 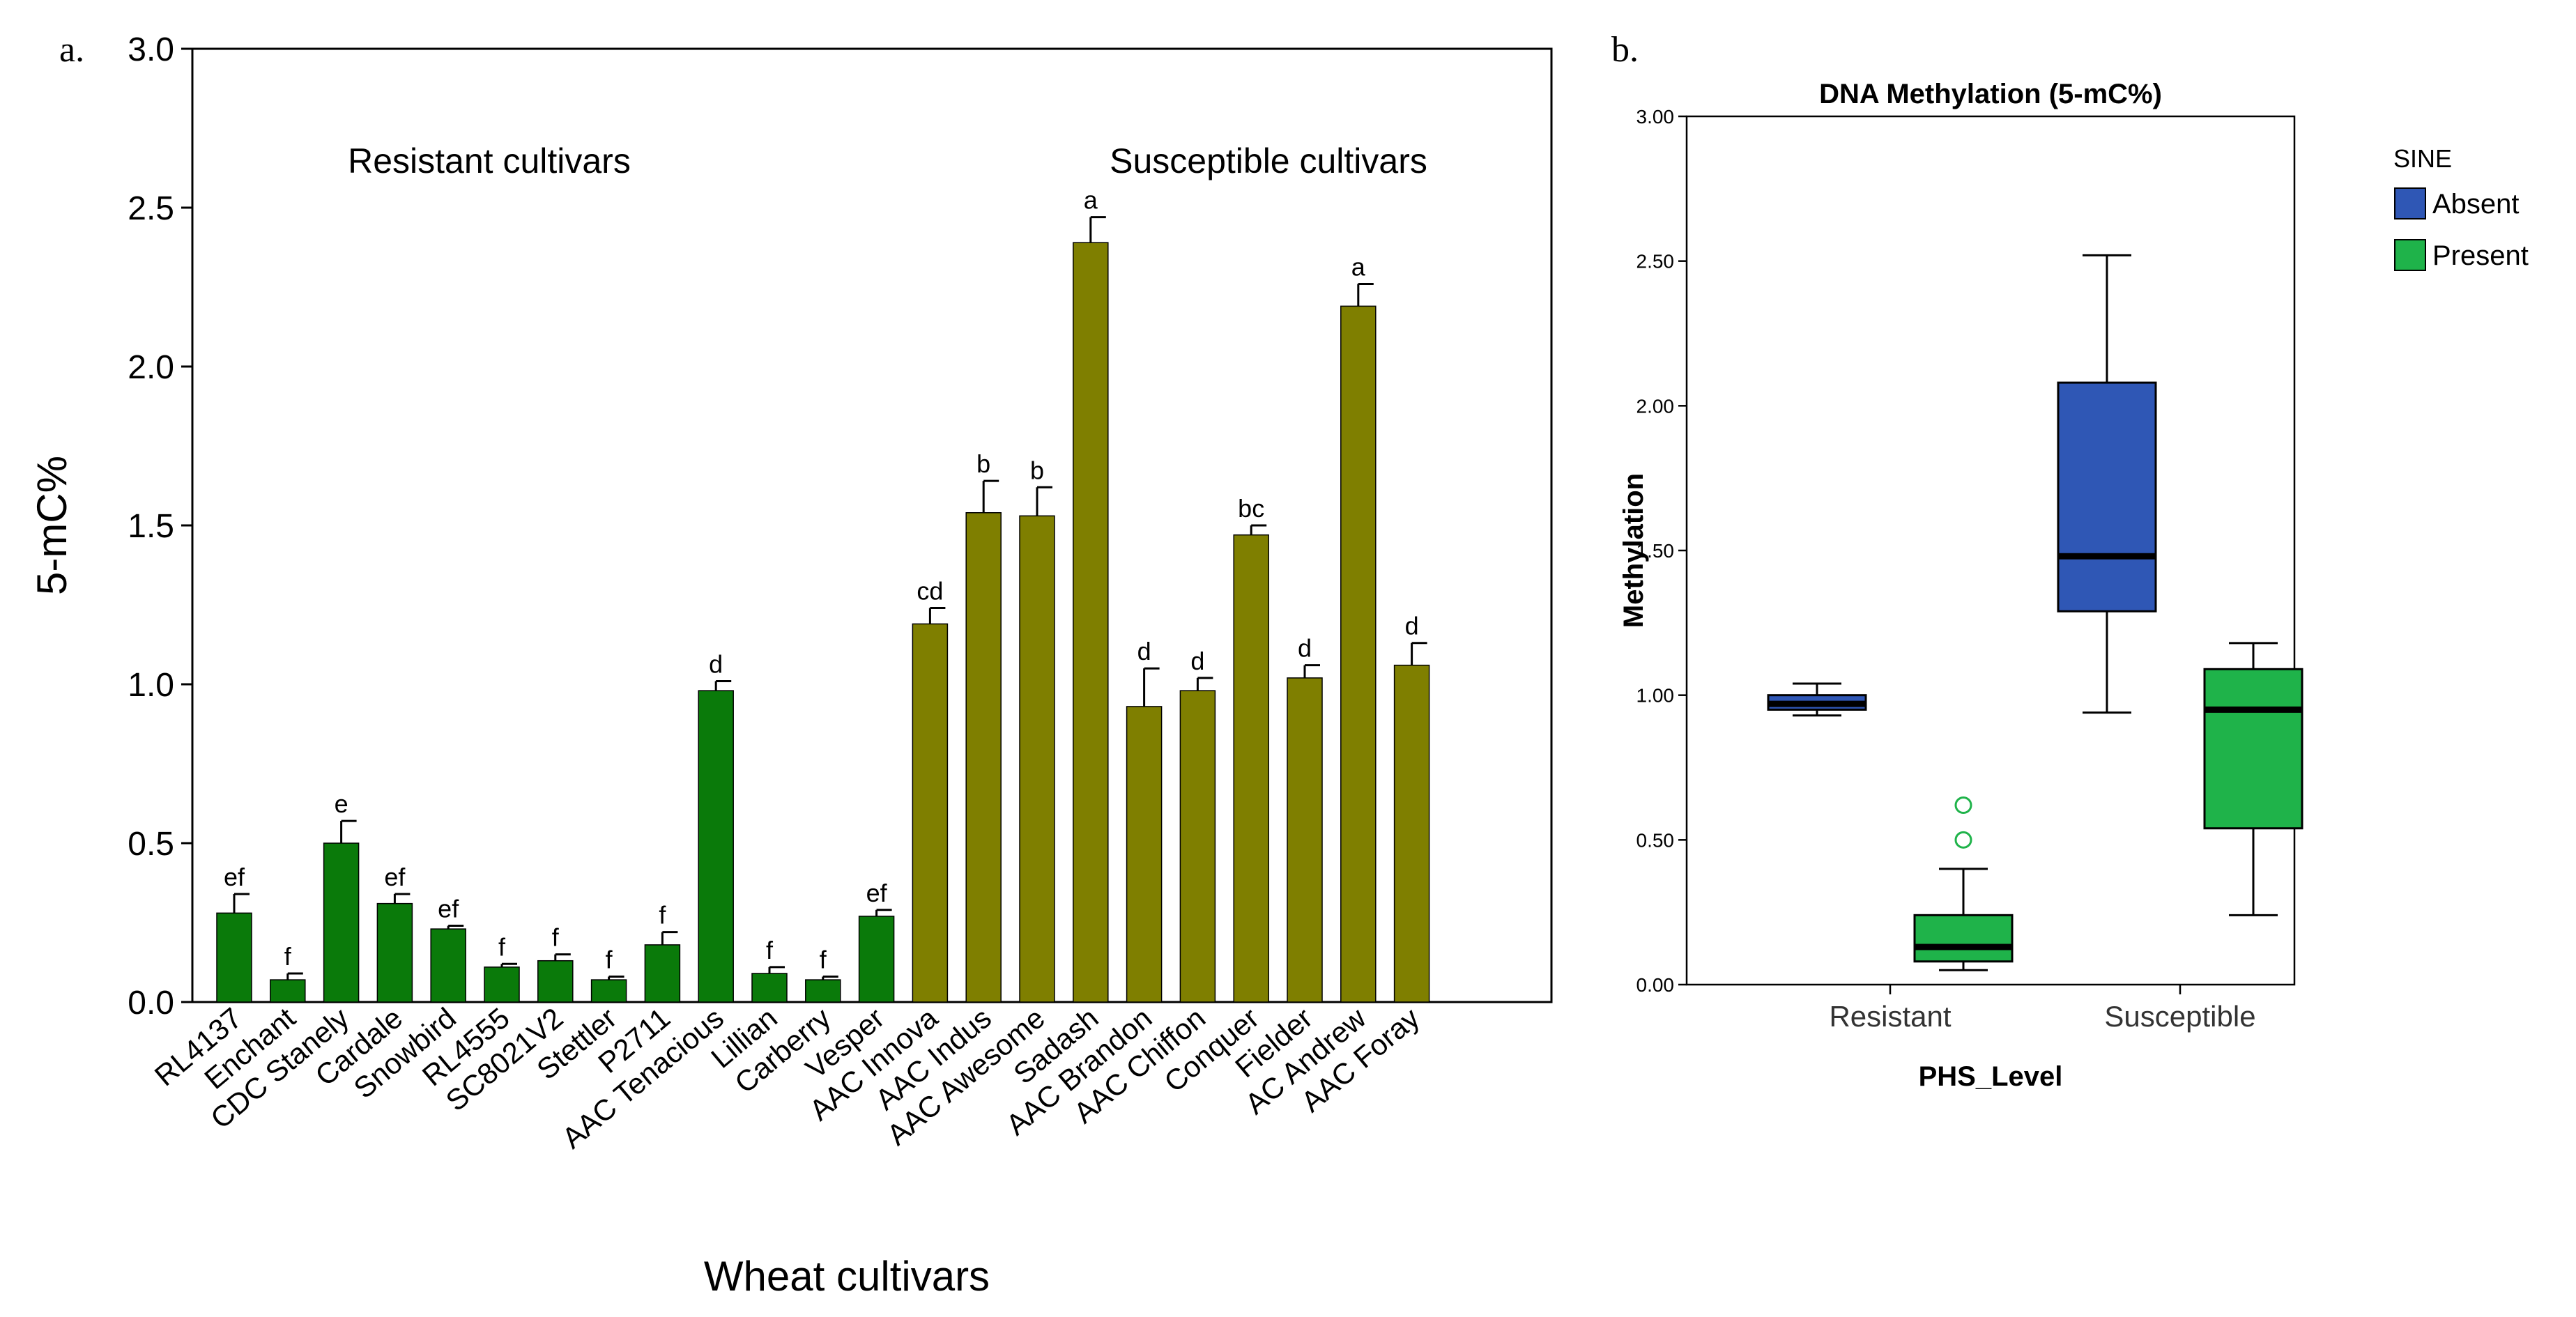 What do you see at coordinates (2476, 204) in the screenshot?
I see `legend-label-absent: Absent` at bounding box center [2476, 204].